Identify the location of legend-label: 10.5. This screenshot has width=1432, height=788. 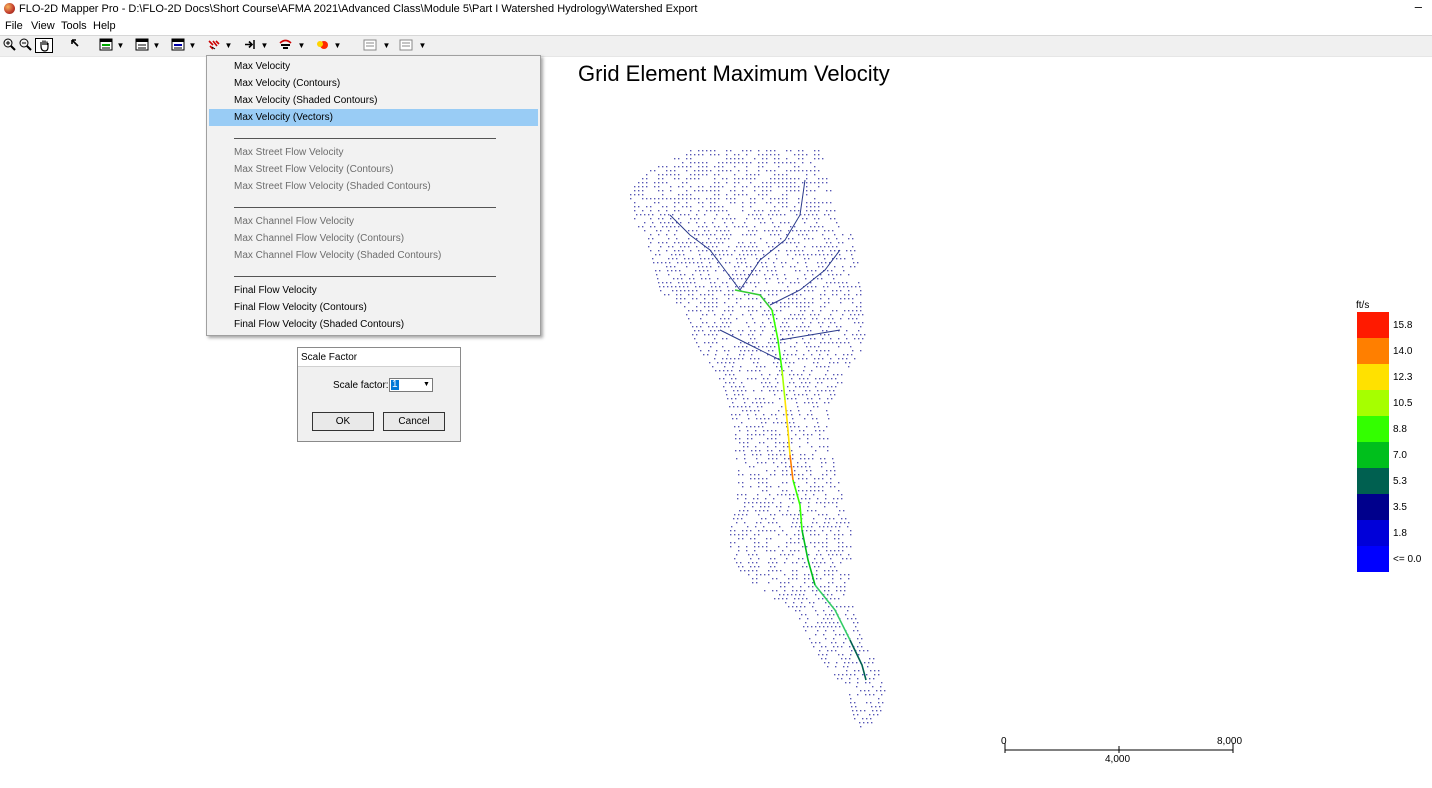
(1403, 403).